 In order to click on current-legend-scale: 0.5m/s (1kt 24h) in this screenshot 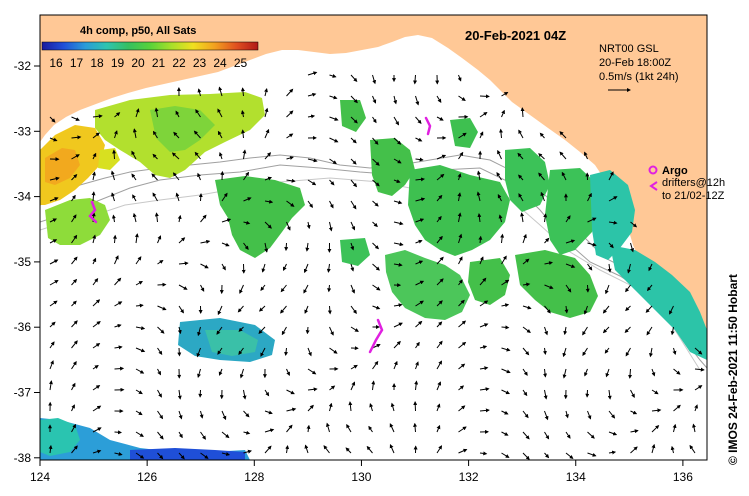, I will do `click(638, 77)`.